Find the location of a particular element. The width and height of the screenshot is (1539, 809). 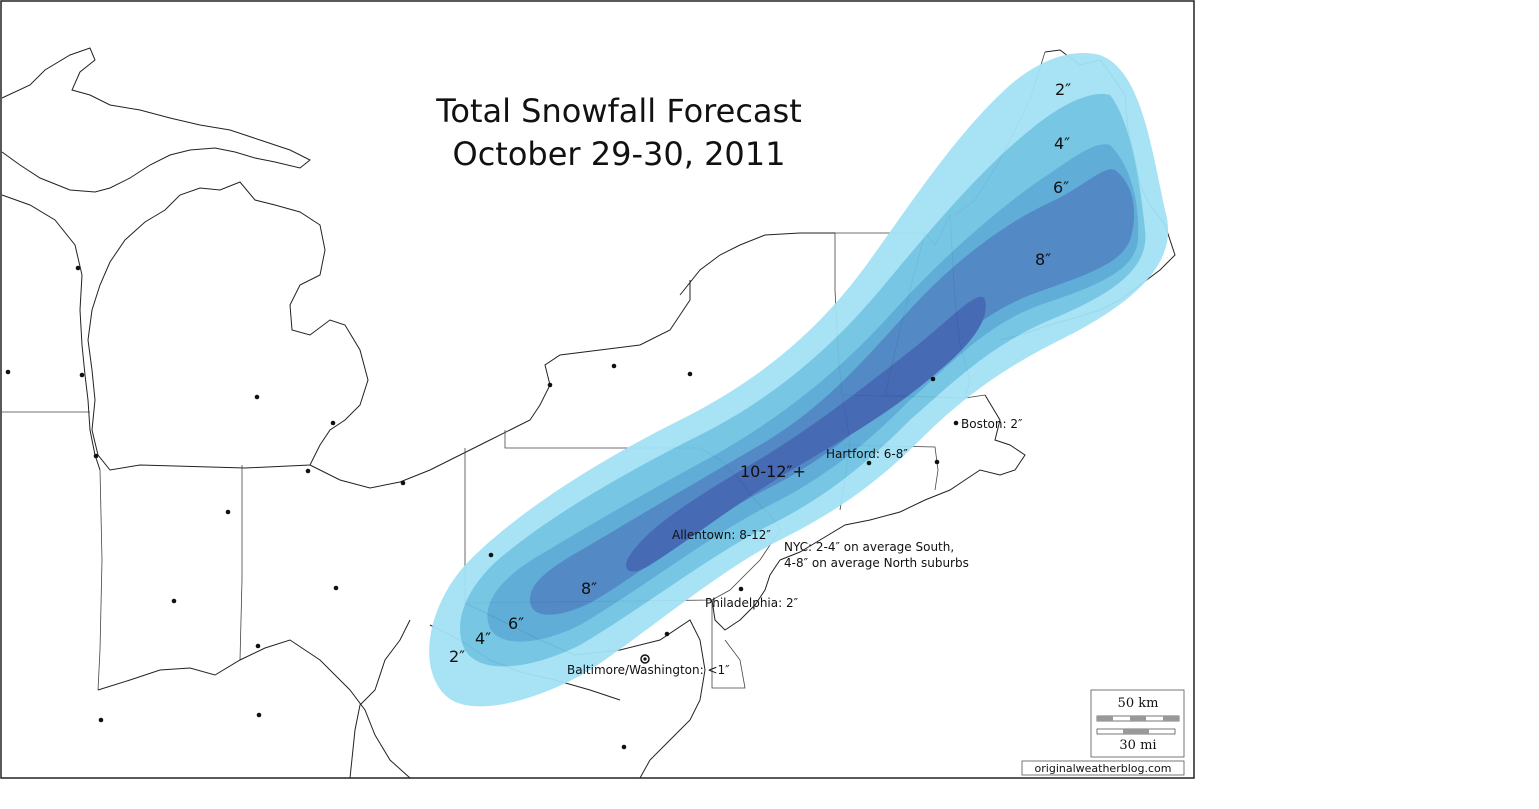

indiana-west-border is located at coordinates (100, 580).